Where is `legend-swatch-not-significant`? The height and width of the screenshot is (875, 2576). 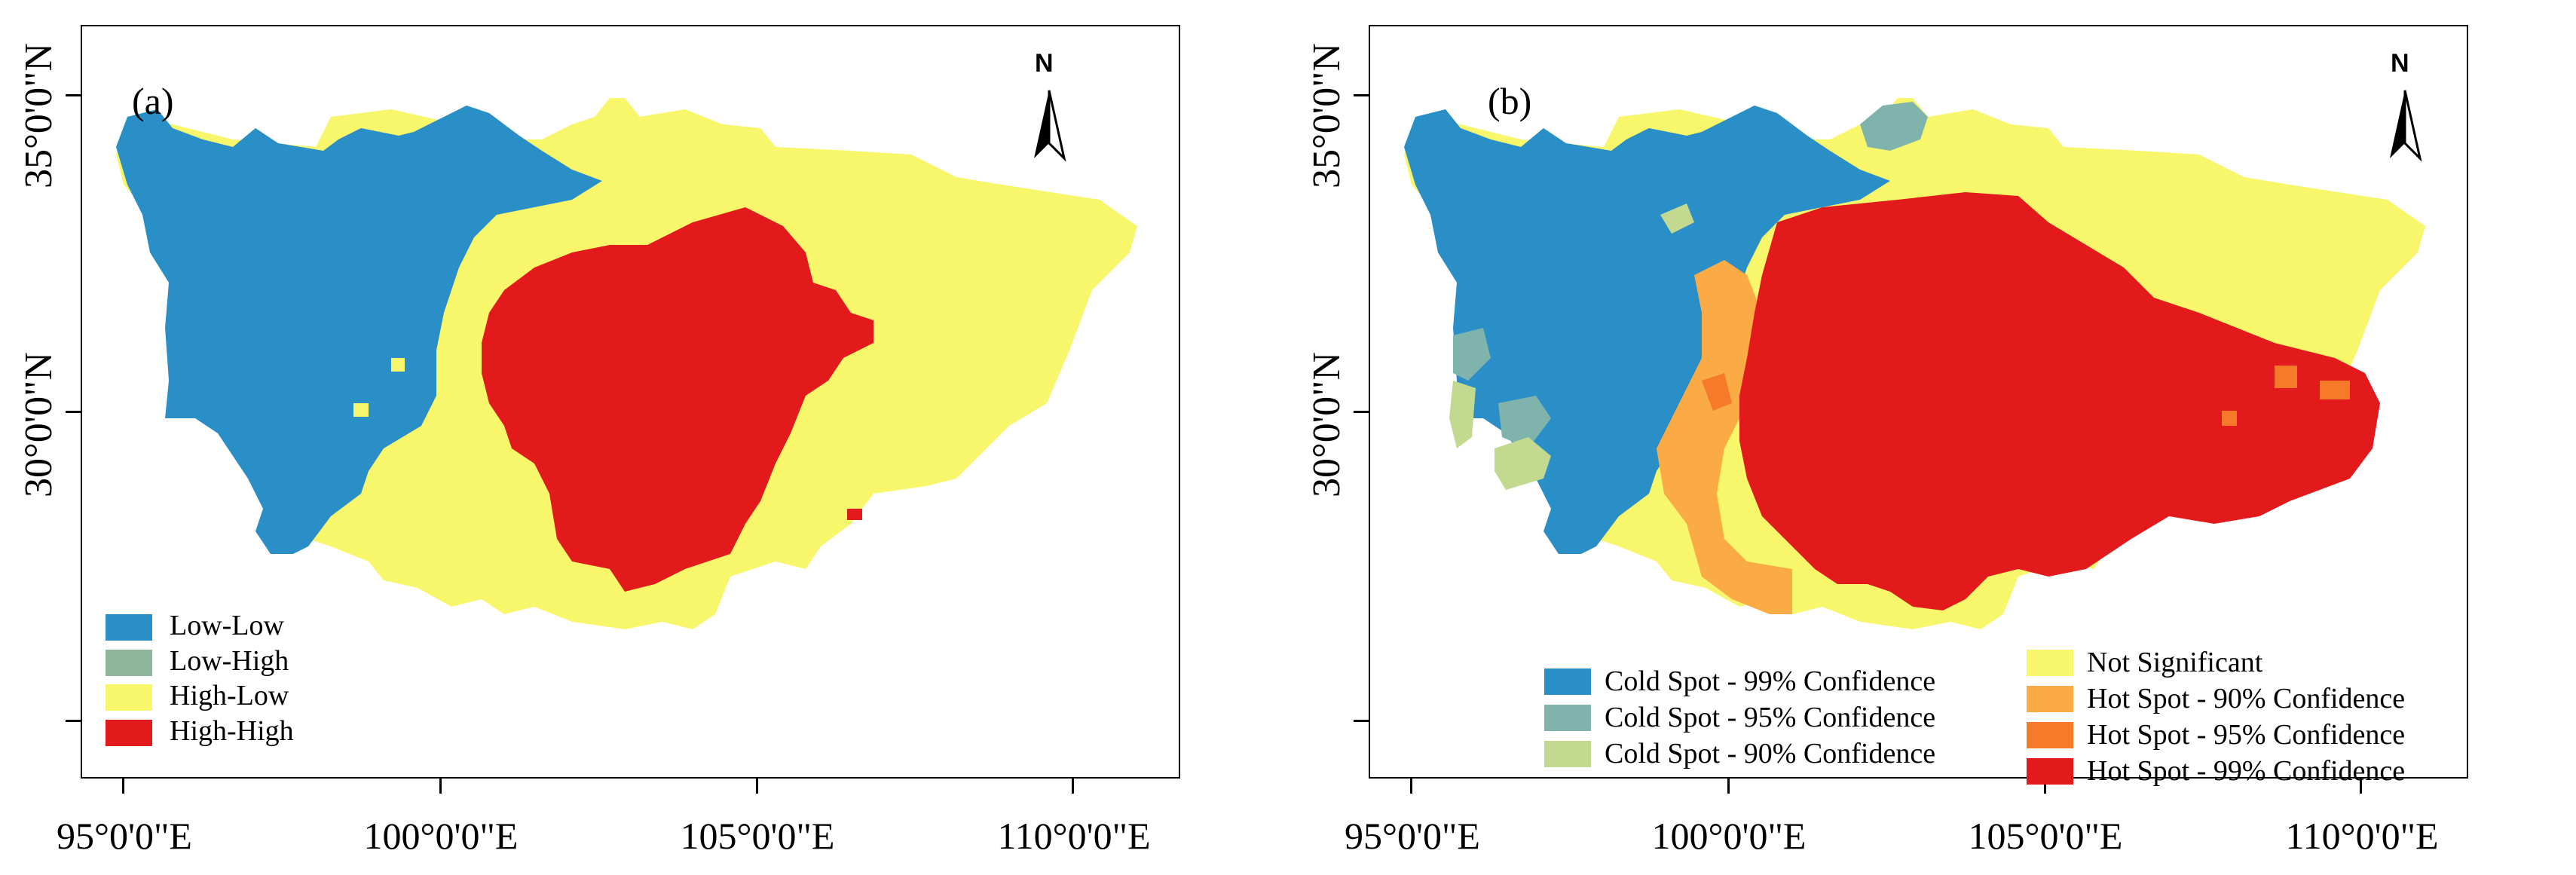
legend-swatch-not-significant is located at coordinates (2050, 663).